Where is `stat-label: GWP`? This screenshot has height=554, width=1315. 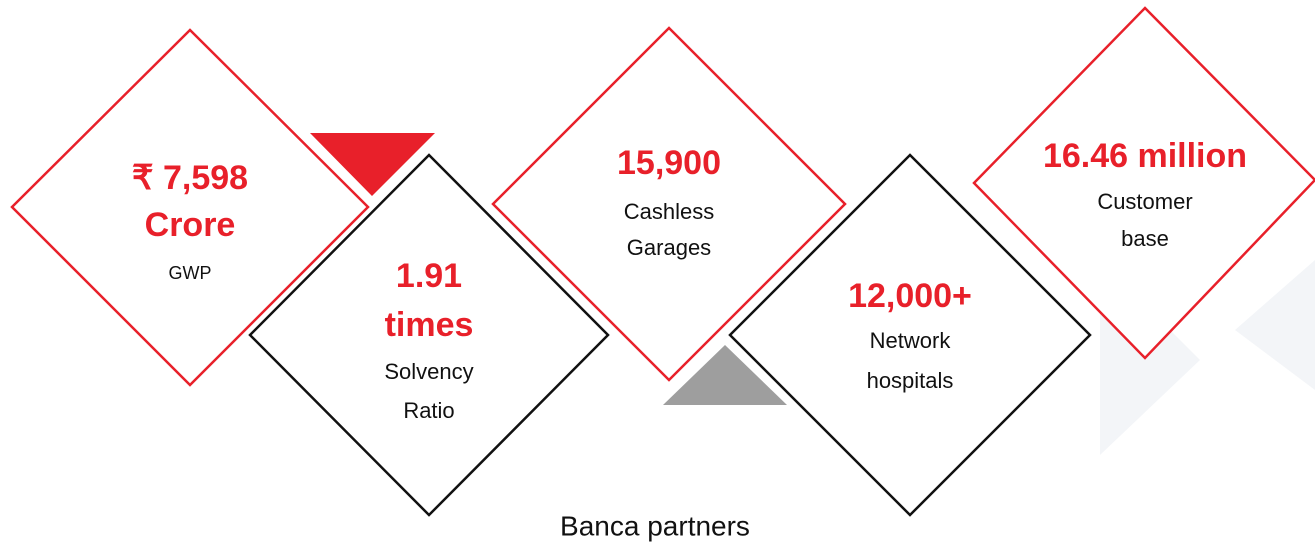 stat-label: GWP is located at coordinates (190, 273).